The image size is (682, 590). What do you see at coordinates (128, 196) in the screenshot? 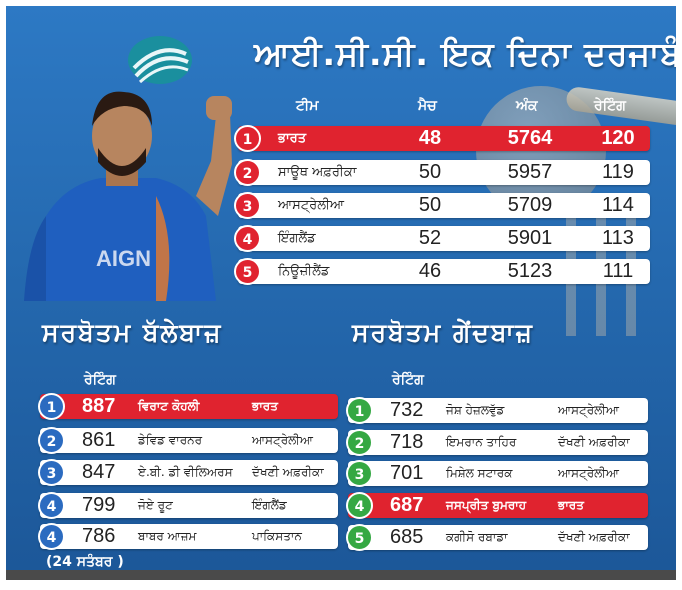
I see `player-photo: AIGN` at bounding box center [128, 196].